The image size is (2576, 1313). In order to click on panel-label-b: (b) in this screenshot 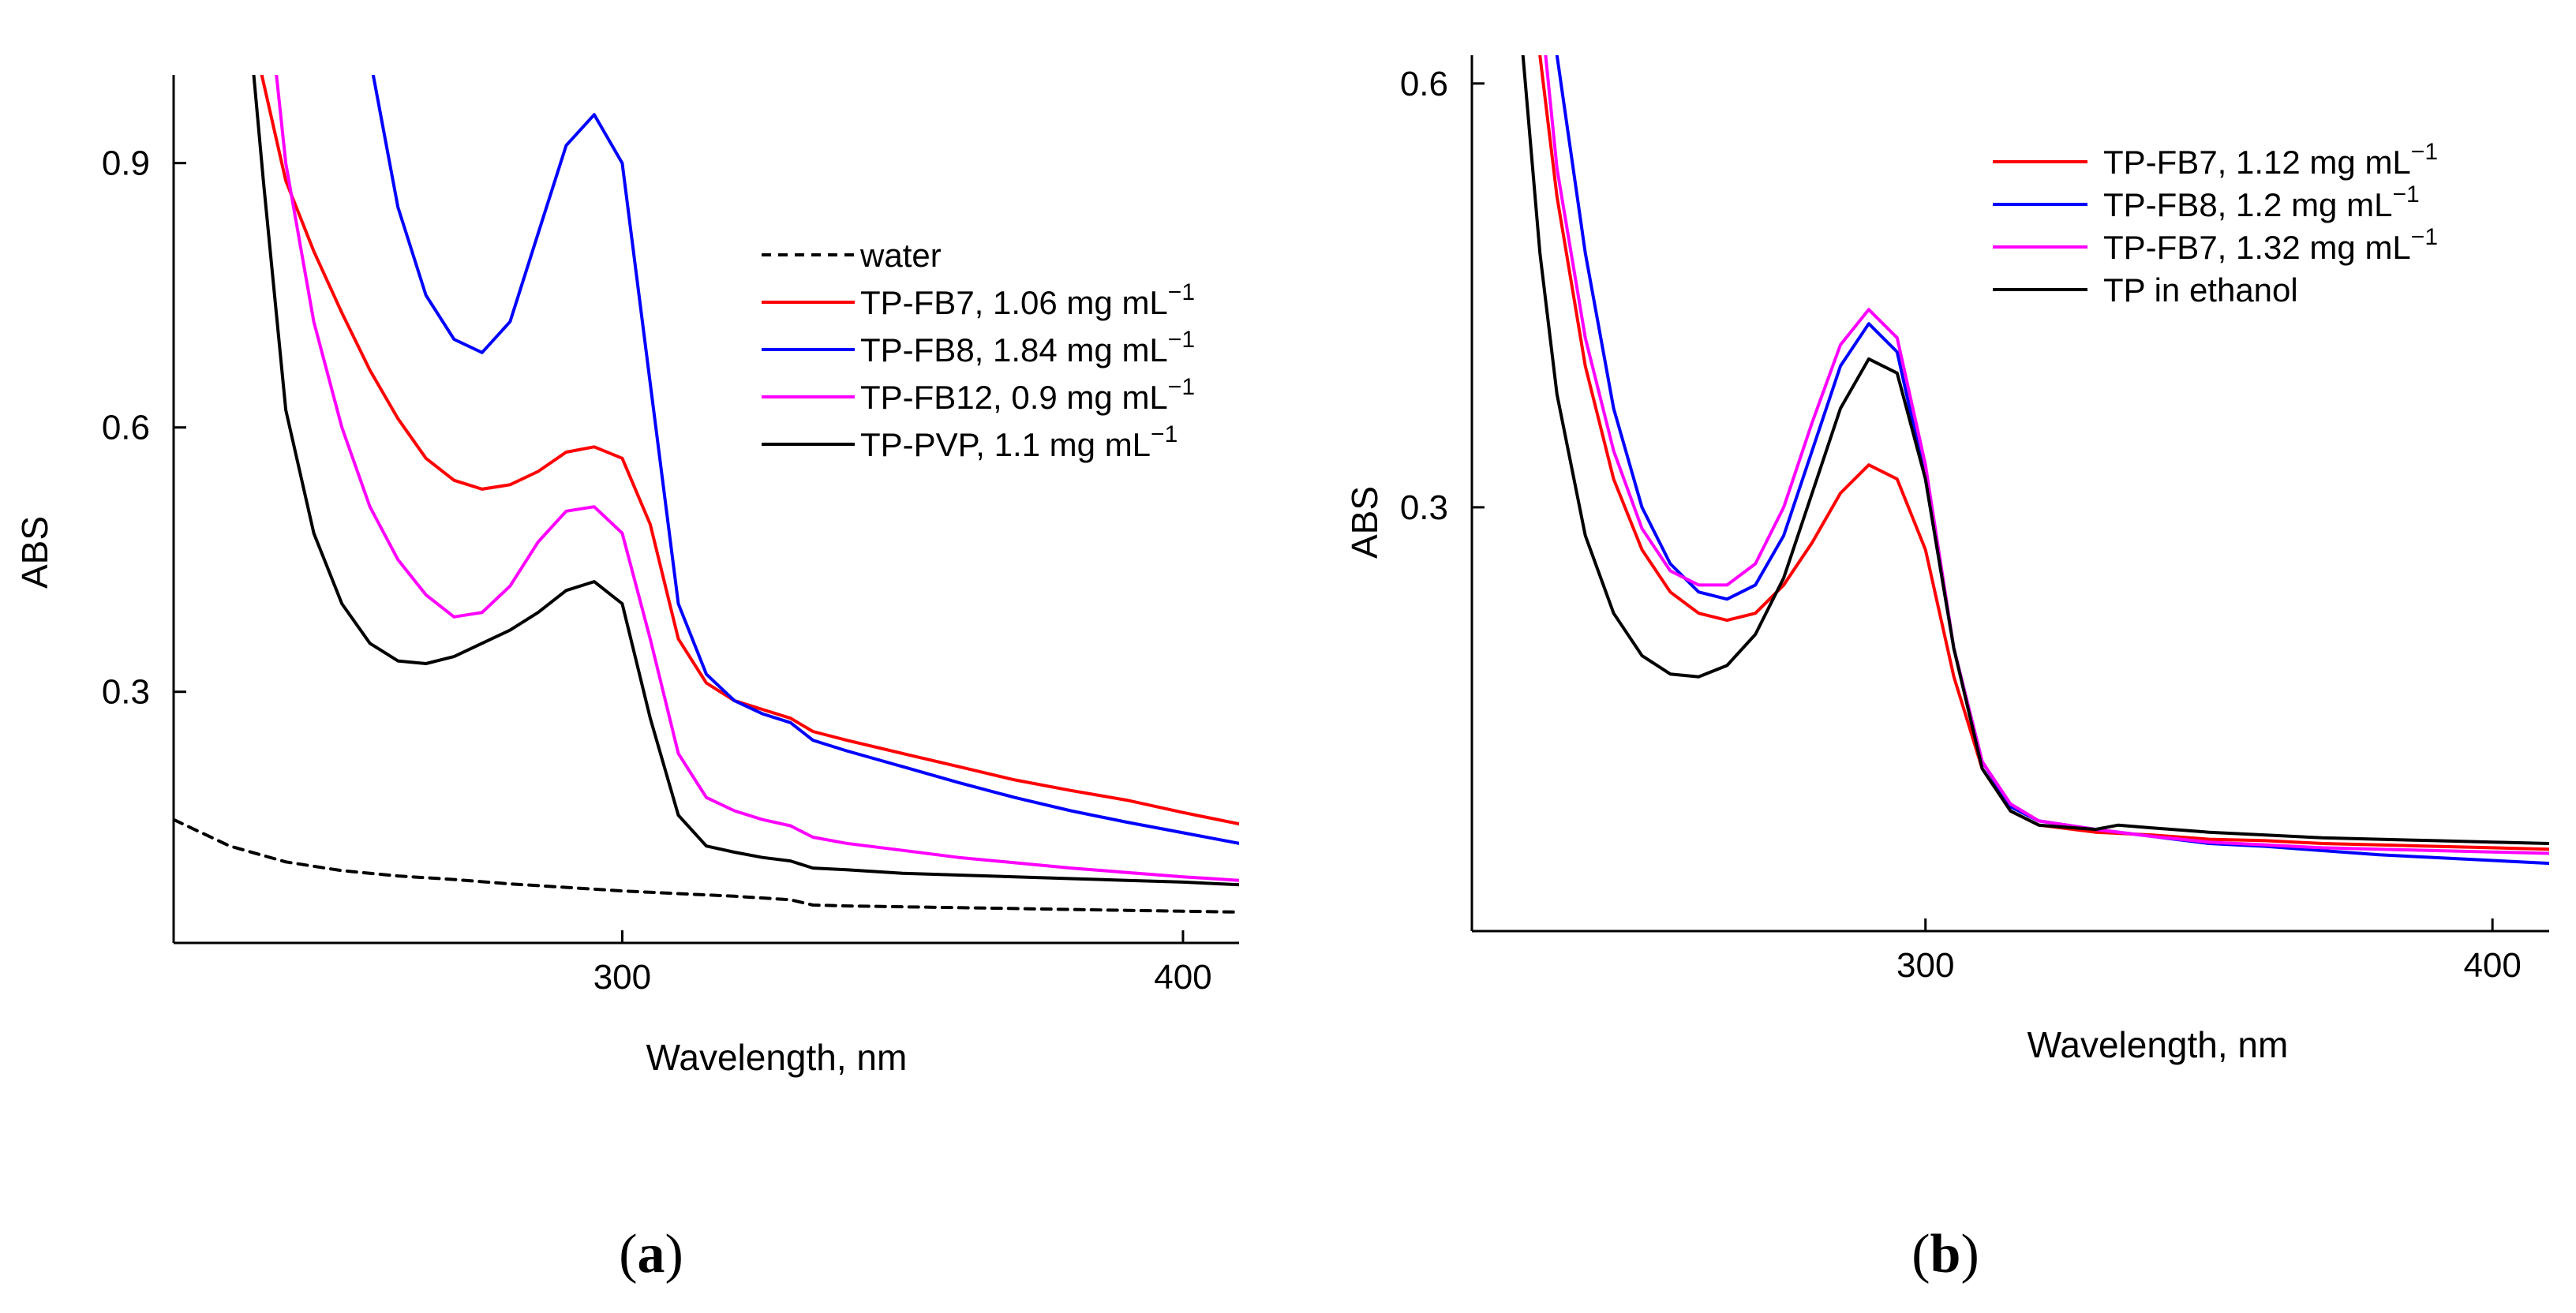, I will do `click(1945, 1254)`.